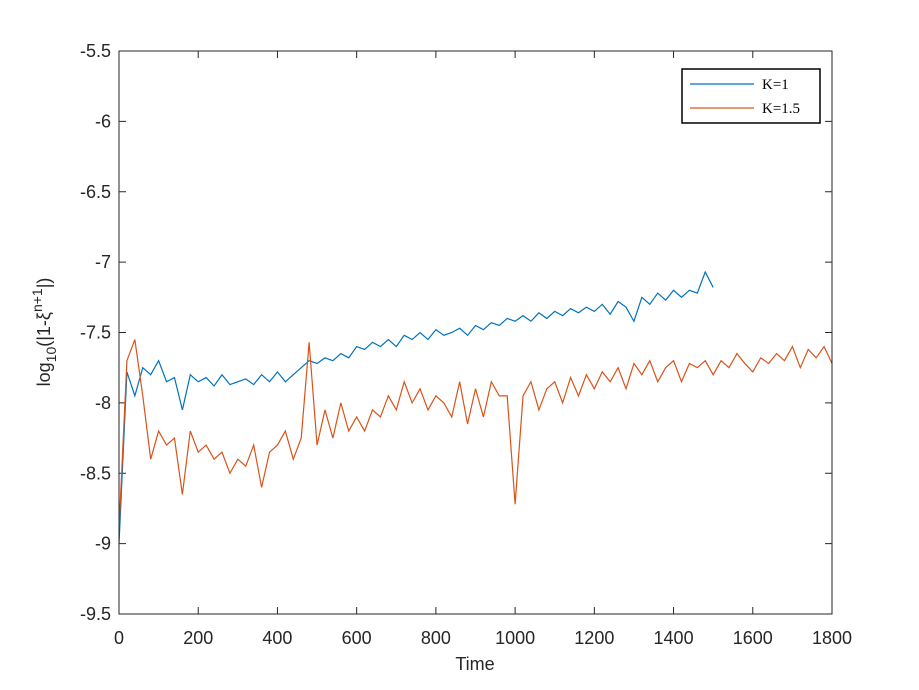 This screenshot has width=919, height=690. Describe the element at coordinates (95, 192) in the screenshot. I see `y-tick-label: -6.5` at that location.